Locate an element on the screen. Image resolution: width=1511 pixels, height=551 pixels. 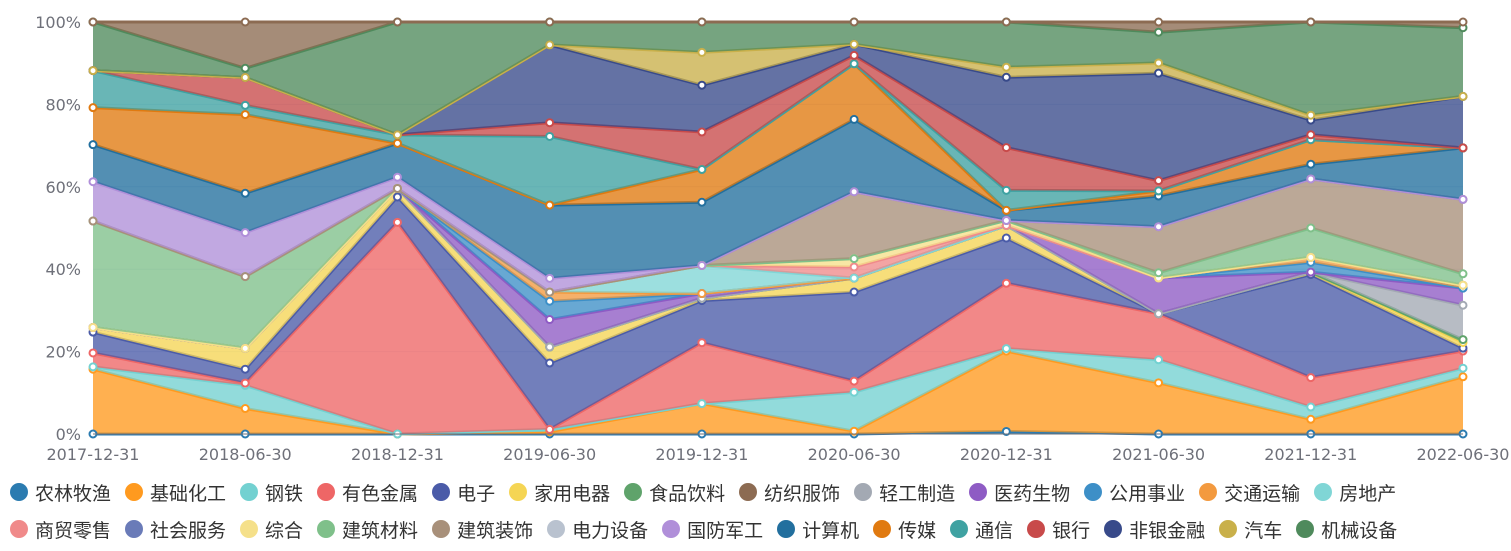
legend-label: 纺织服饰 is located at coordinates (802, 493).